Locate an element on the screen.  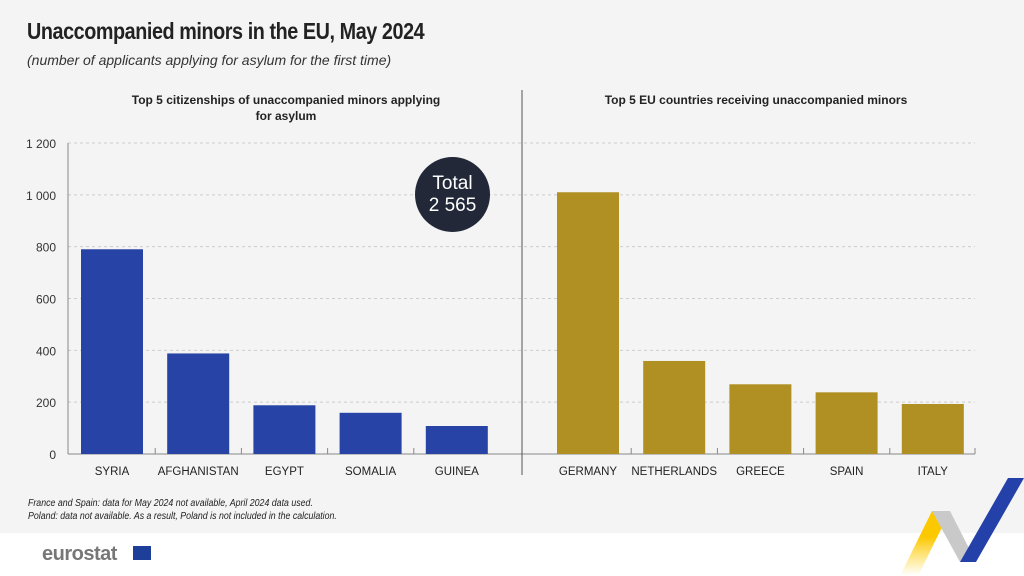
eu-flag-icon is located at coordinates (142, 553).